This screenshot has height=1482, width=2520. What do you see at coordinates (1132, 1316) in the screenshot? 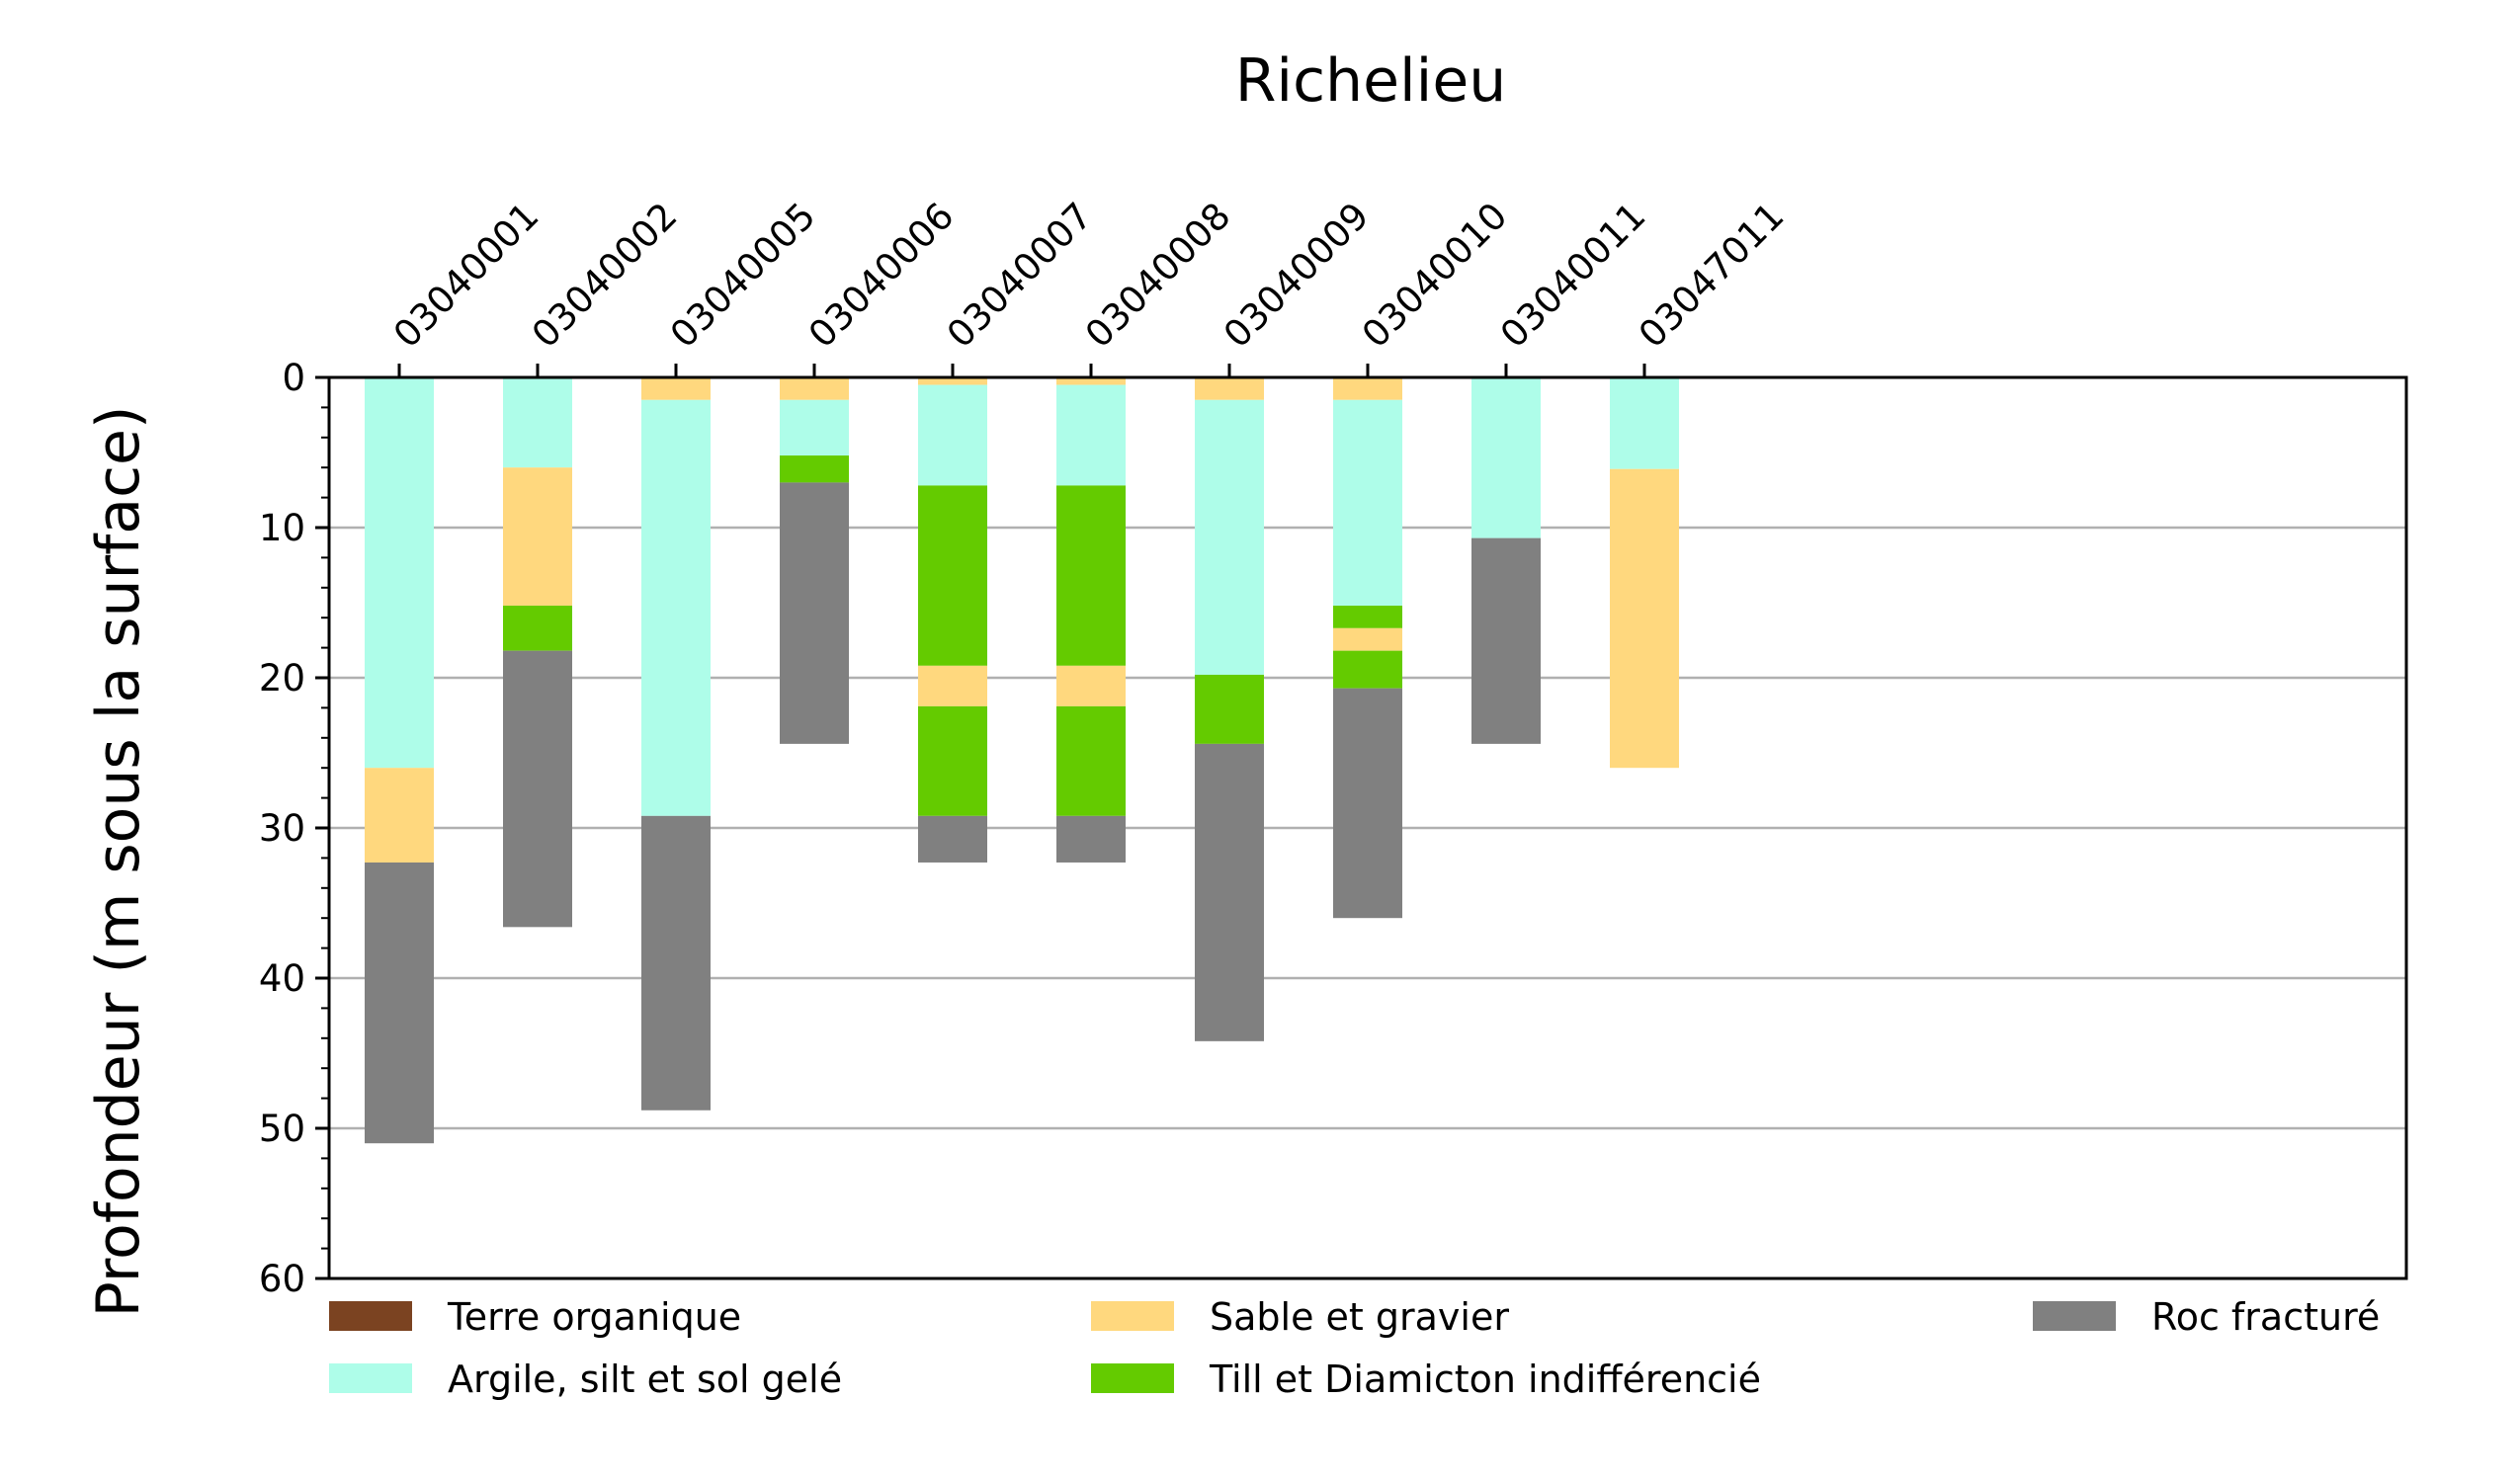
I see `legend-swatch-sable` at bounding box center [1132, 1316].